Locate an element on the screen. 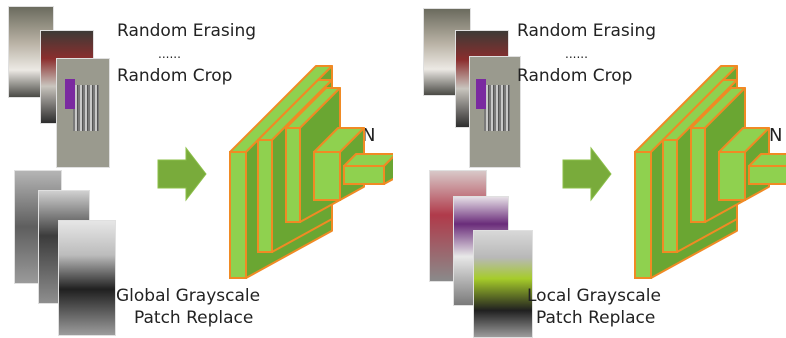 This screenshot has width=786, height=338. caption-line-1: Global Grayscale is located at coordinates (188, 296).